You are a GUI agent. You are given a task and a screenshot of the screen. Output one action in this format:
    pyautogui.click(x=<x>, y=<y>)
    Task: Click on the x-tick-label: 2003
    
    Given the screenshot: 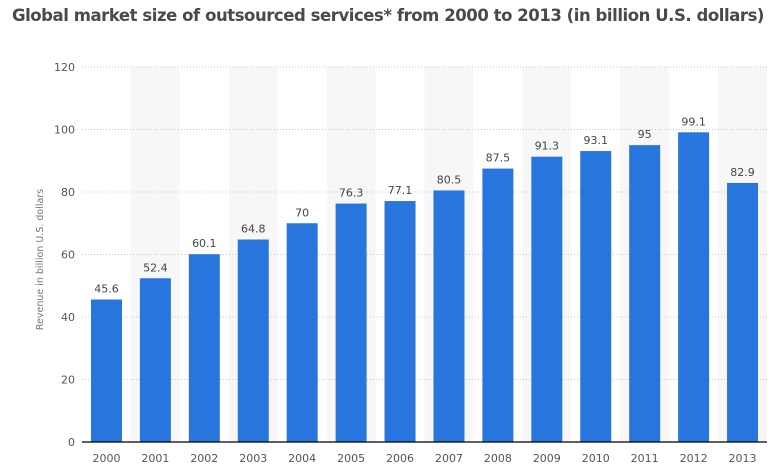 What is the action you would take?
    pyautogui.click(x=253, y=458)
    